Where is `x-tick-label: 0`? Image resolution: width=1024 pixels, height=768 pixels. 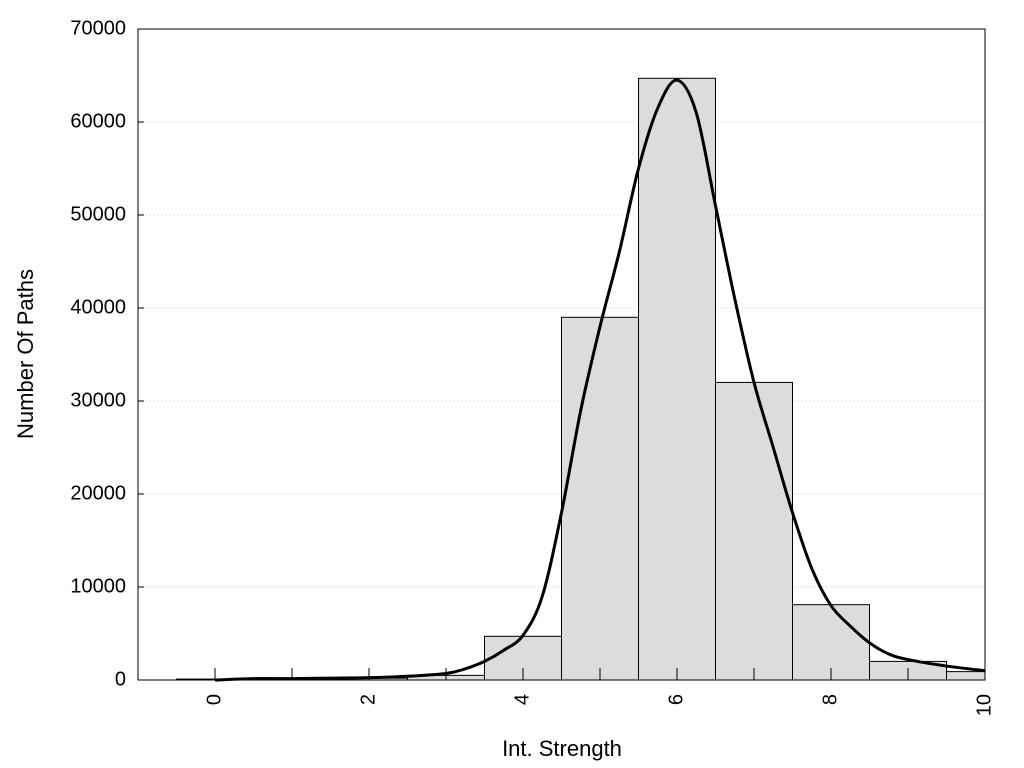
x-tick-label: 0 is located at coordinates (214, 699).